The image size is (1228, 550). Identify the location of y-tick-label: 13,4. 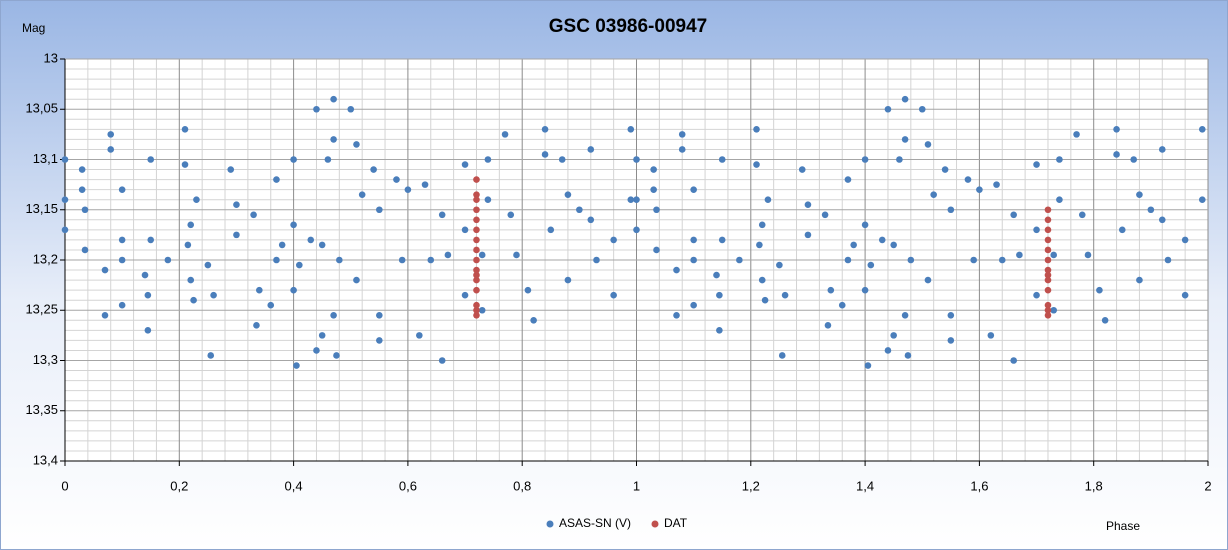
(45, 459).